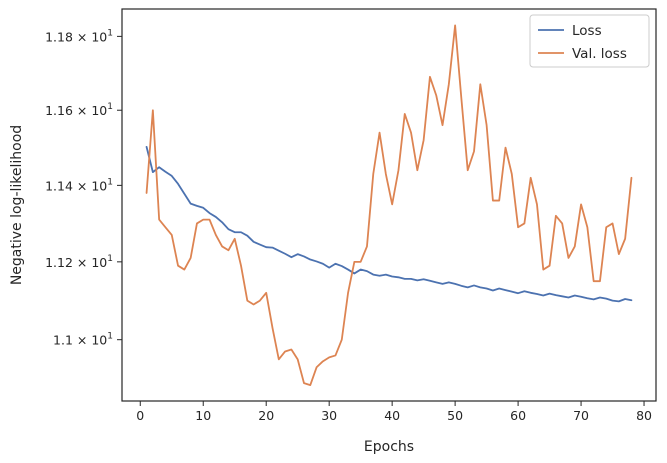 This screenshot has height=463, width=667. I want to click on legend-label-loss: Loss, so click(587, 31).